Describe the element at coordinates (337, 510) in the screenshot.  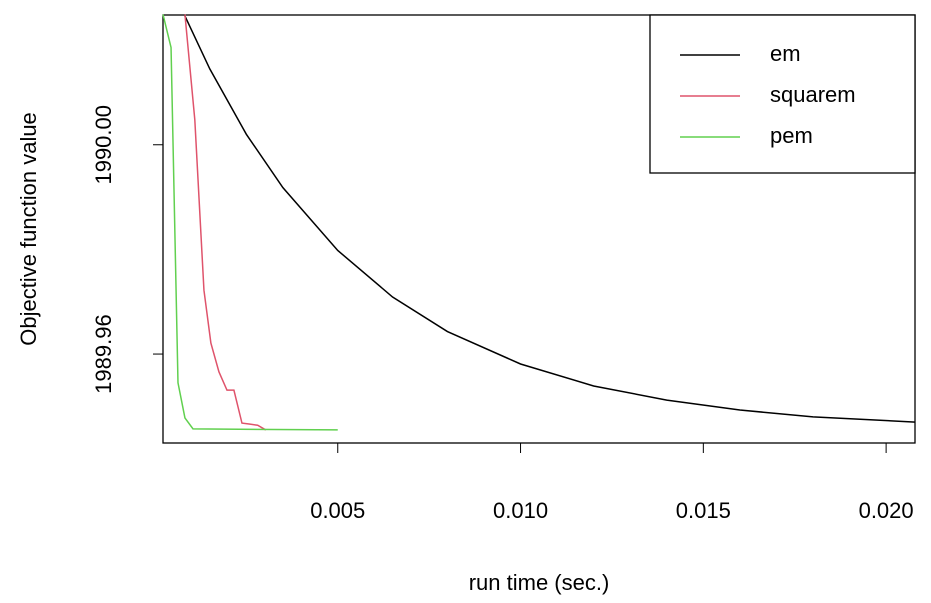
I see `x-tick-label: 0.005` at that location.